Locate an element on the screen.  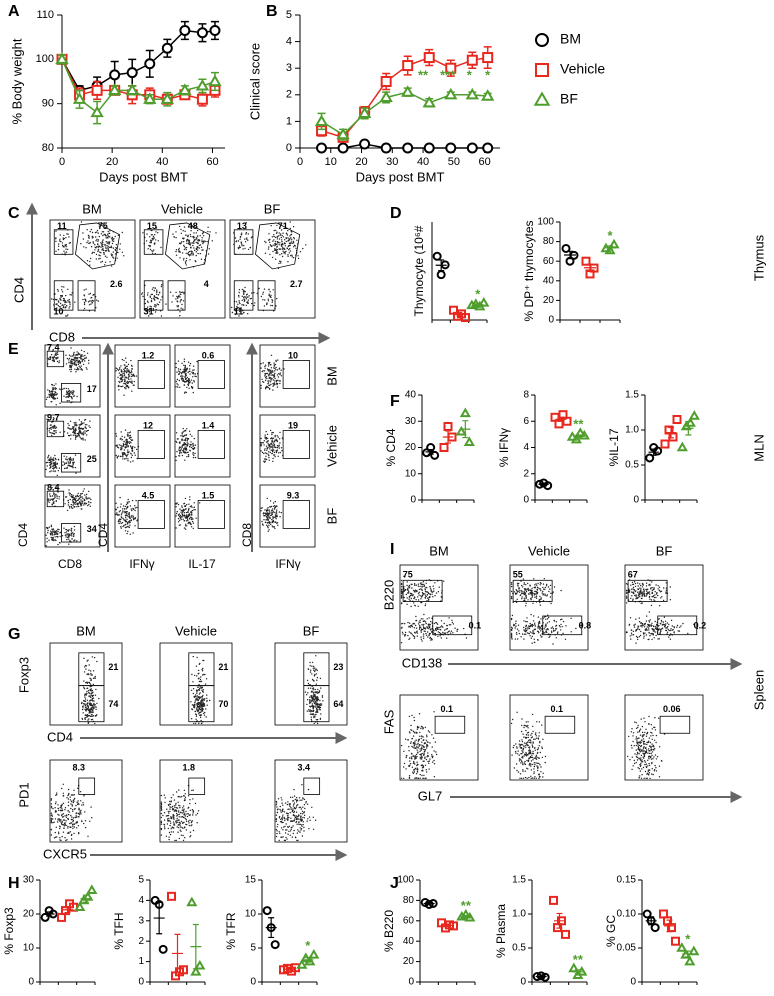
y-tick-label: 30 is located at coordinates (29, 880).